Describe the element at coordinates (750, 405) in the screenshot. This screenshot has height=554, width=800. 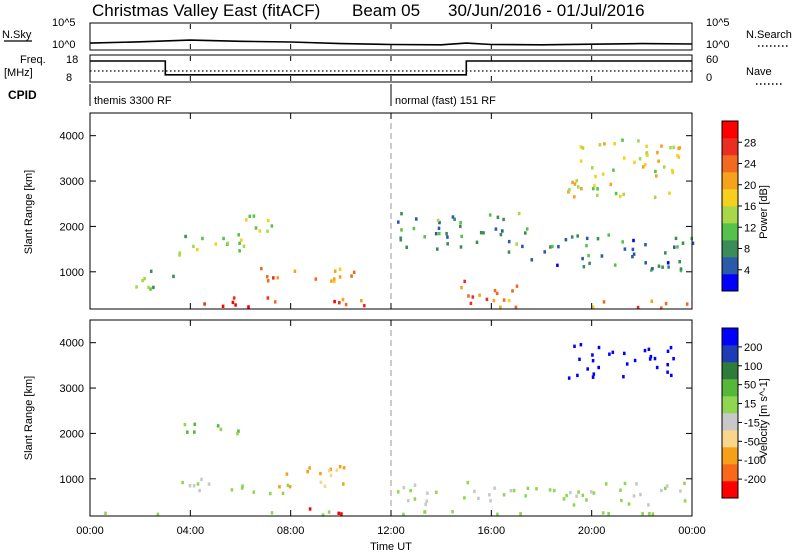
I see `colorbar-tick-label: 15` at that location.